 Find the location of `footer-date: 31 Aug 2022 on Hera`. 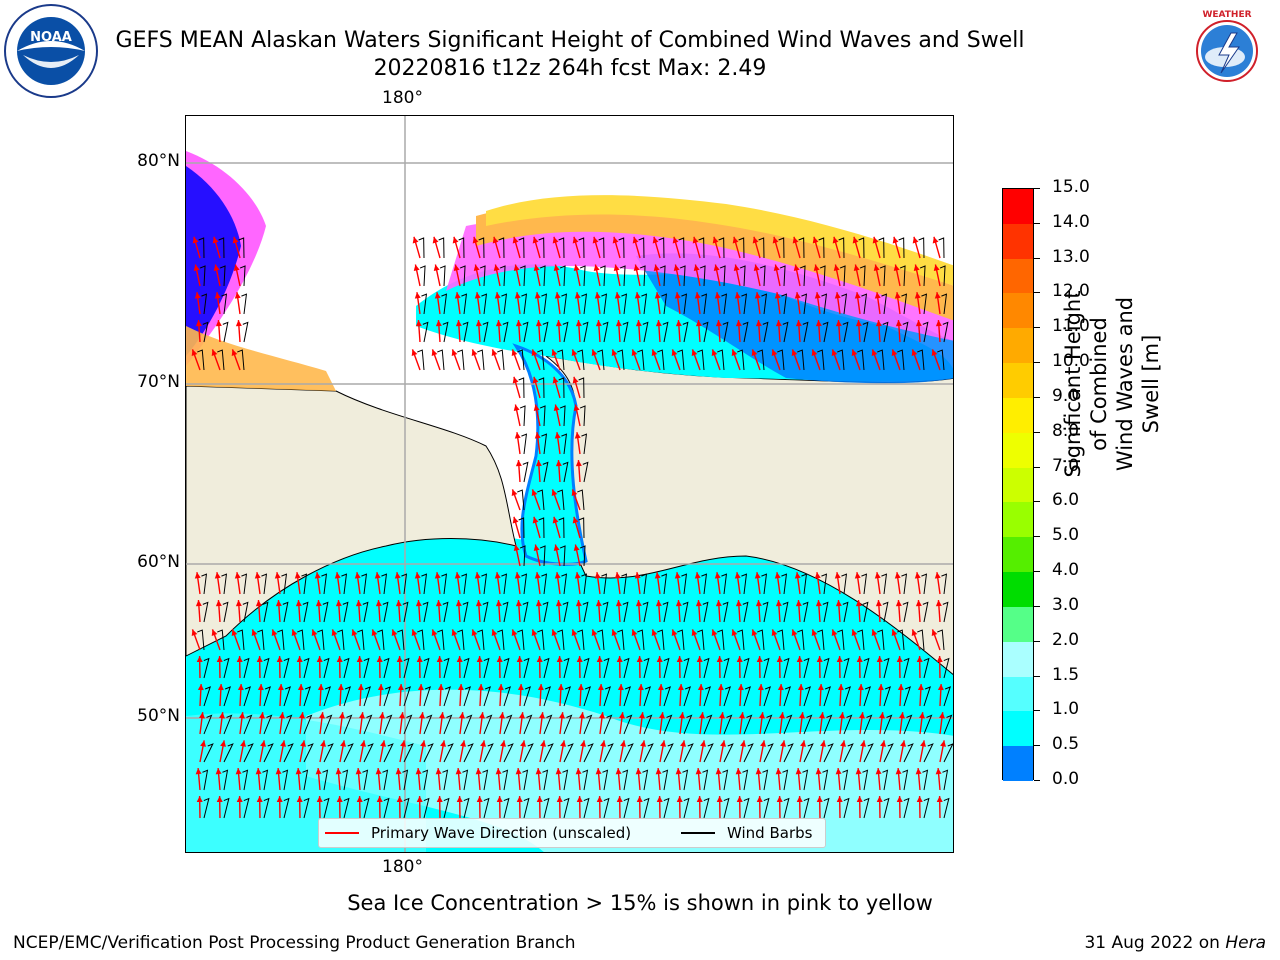

footer-date: 31 Aug 2022 on Hera is located at coordinates (1175, 943).